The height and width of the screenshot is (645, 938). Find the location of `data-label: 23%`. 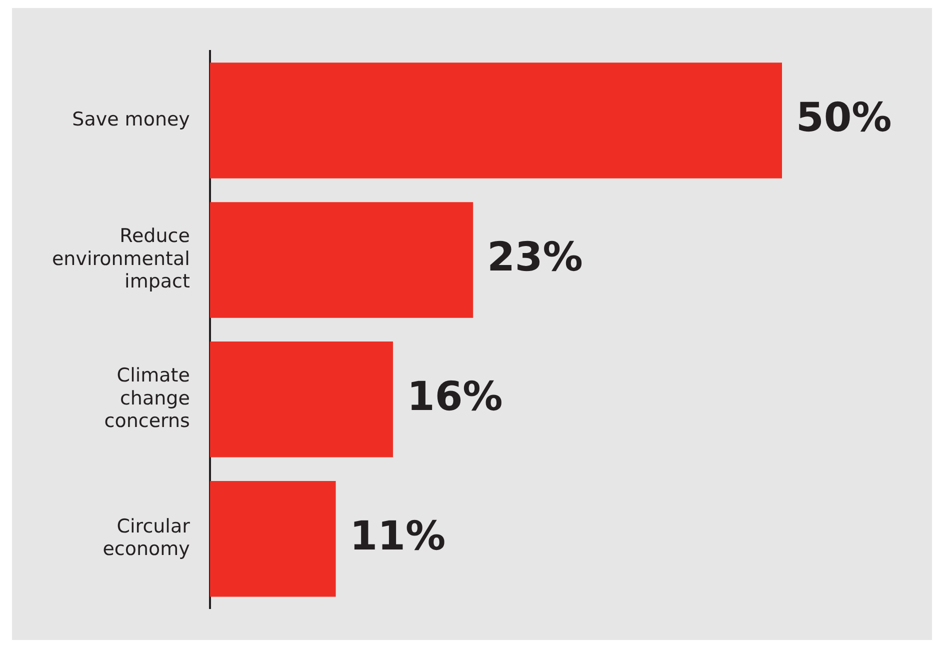

data-label: 23% is located at coordinates (535, 257).